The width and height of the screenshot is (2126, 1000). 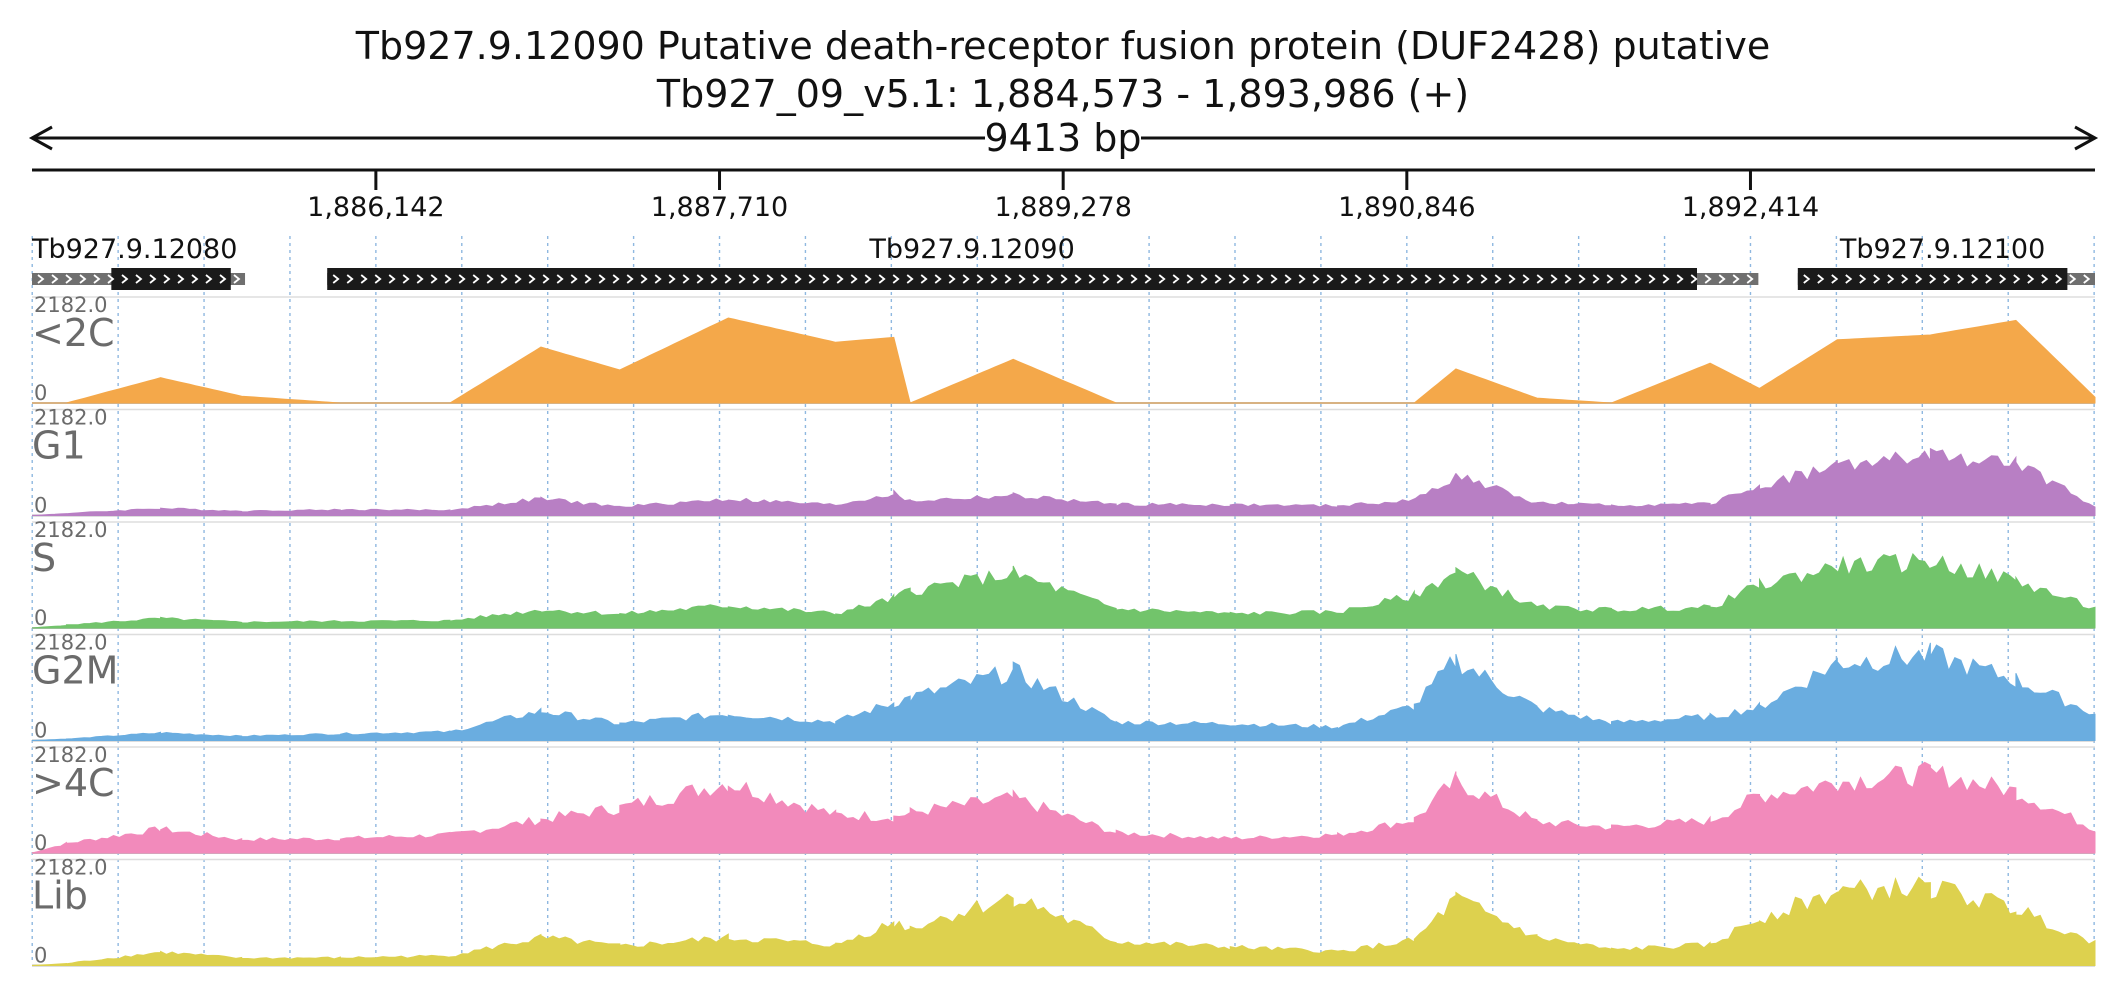 What do you see at coordinates (1062, 207) in the screenshot?
I see `ruler-tick-label-2: 1,889,278` at bounding box center [1062, 207].